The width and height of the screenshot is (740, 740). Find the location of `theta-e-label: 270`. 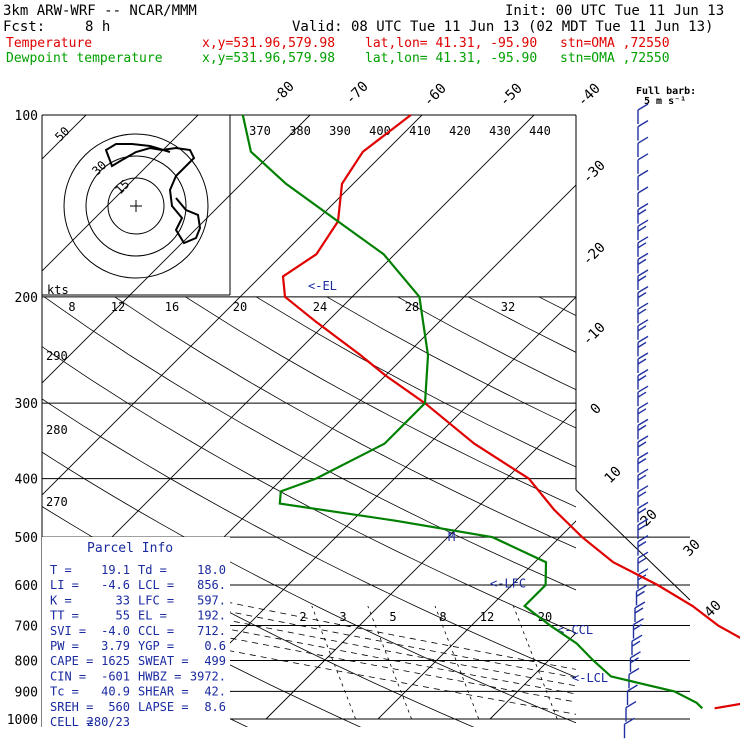

theta-e-label: 270 is located at coordinates (57, 502).